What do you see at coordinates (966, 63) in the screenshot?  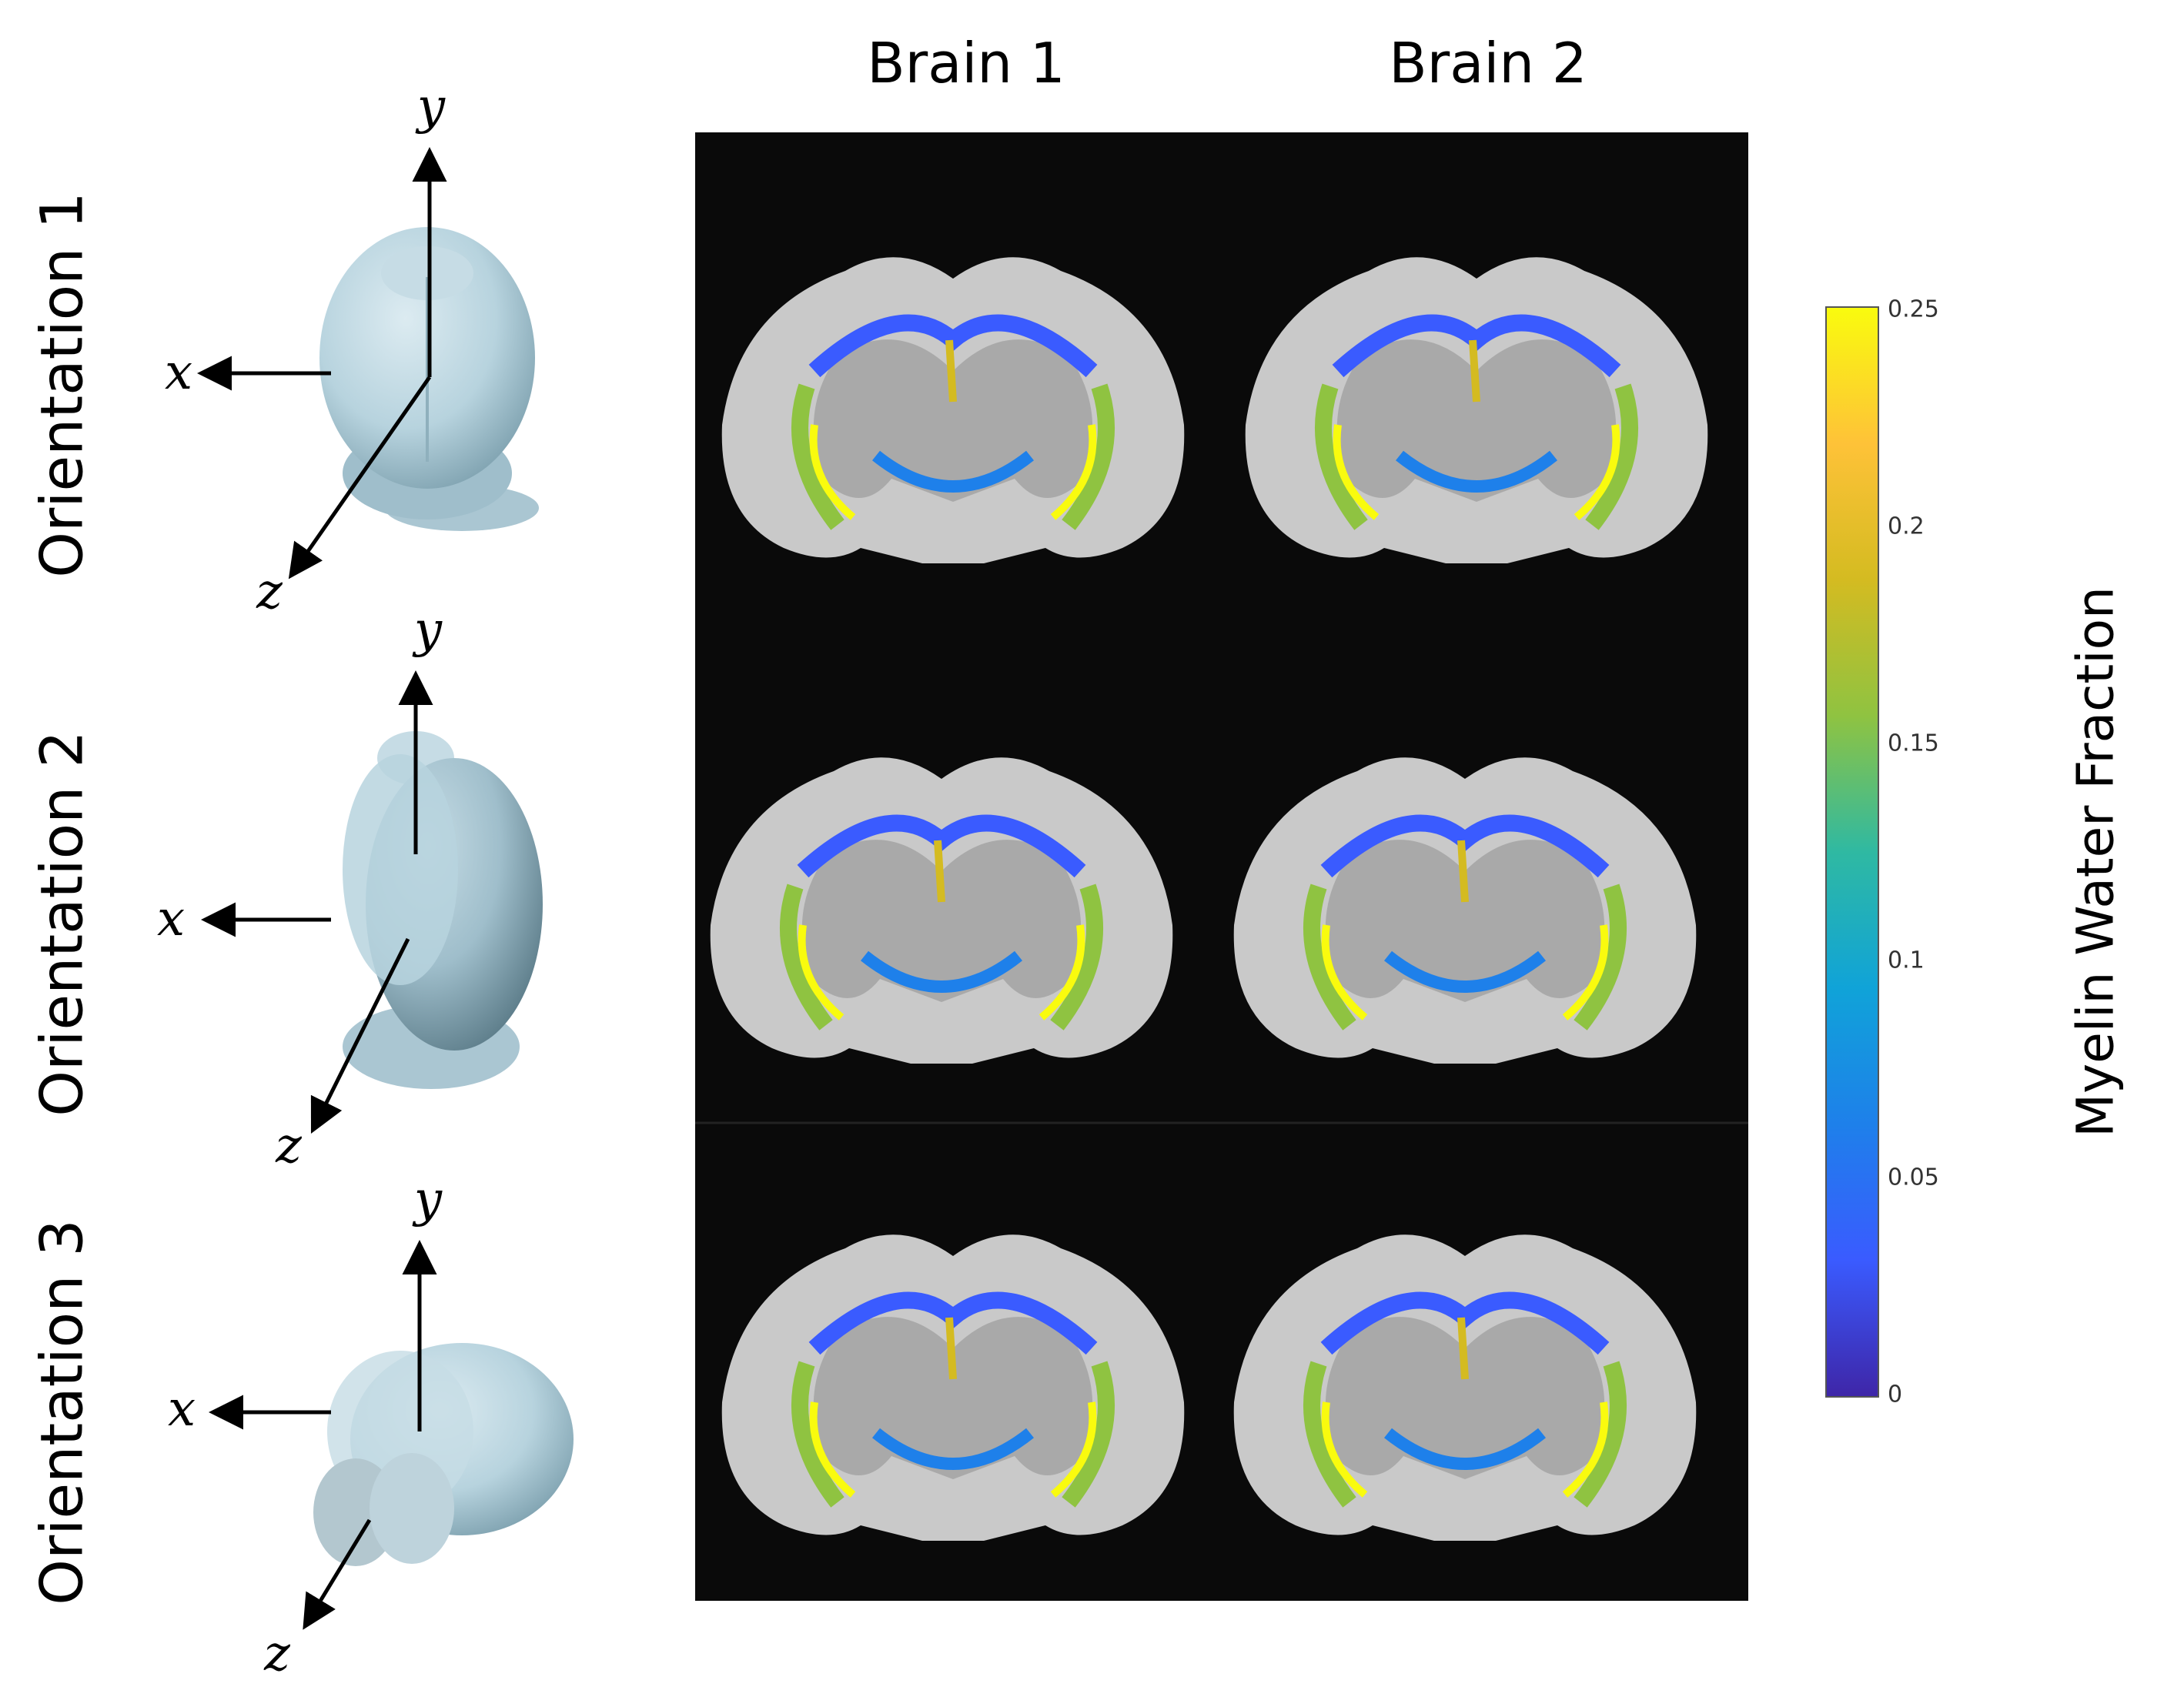 I see `column-header-brain-1: Brain 1` at bounding box center [966, 63].